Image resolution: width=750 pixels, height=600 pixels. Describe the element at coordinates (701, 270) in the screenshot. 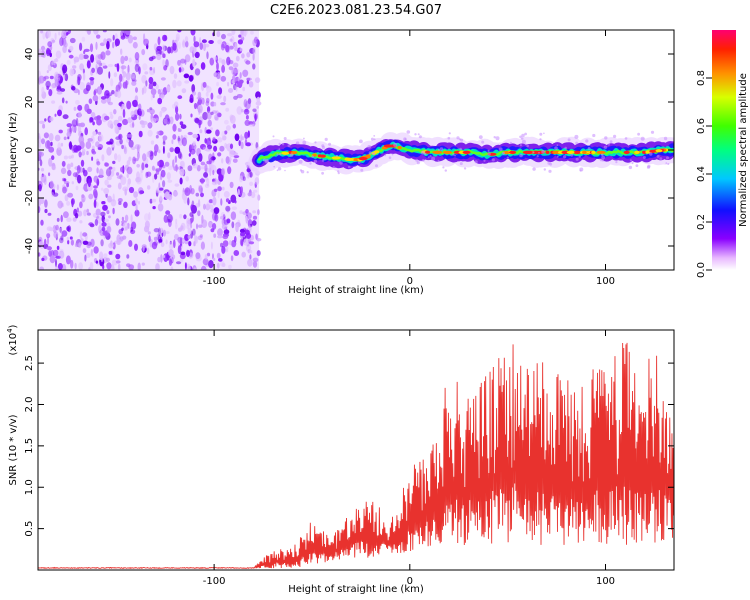

I see `colorbar-tick-label: 0.0` at that location.